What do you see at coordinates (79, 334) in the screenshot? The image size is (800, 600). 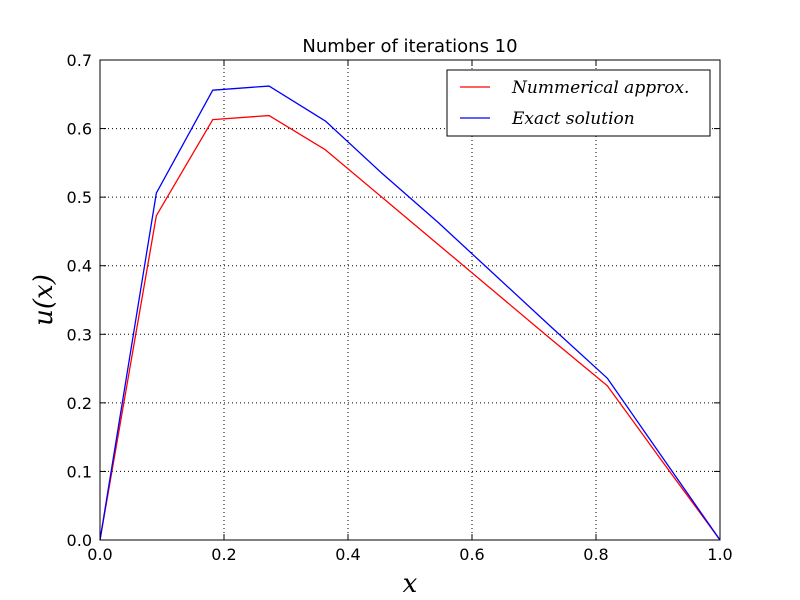 I see `y-tick-label: 0.3` at bounding box center [79, 334].